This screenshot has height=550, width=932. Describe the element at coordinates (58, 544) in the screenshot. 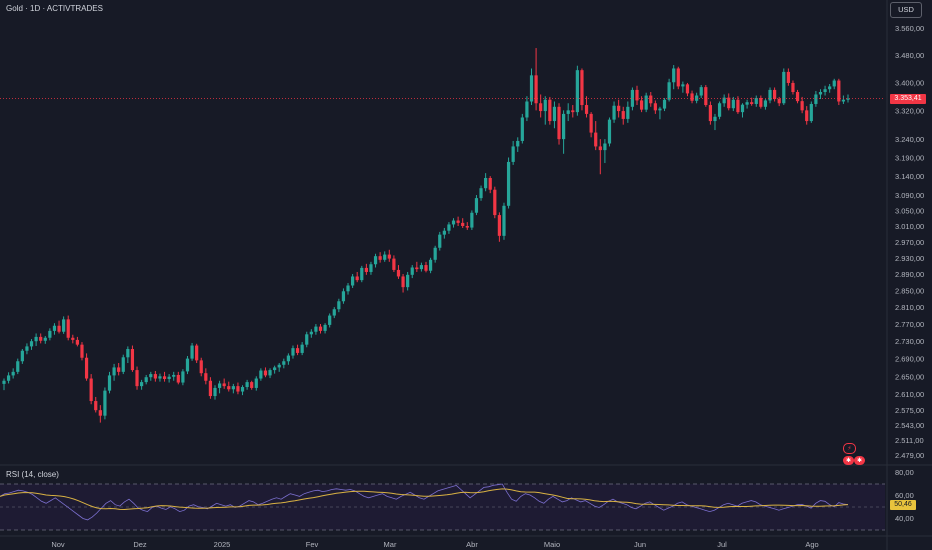

I see `time-axis-tick: Nov` at that location.